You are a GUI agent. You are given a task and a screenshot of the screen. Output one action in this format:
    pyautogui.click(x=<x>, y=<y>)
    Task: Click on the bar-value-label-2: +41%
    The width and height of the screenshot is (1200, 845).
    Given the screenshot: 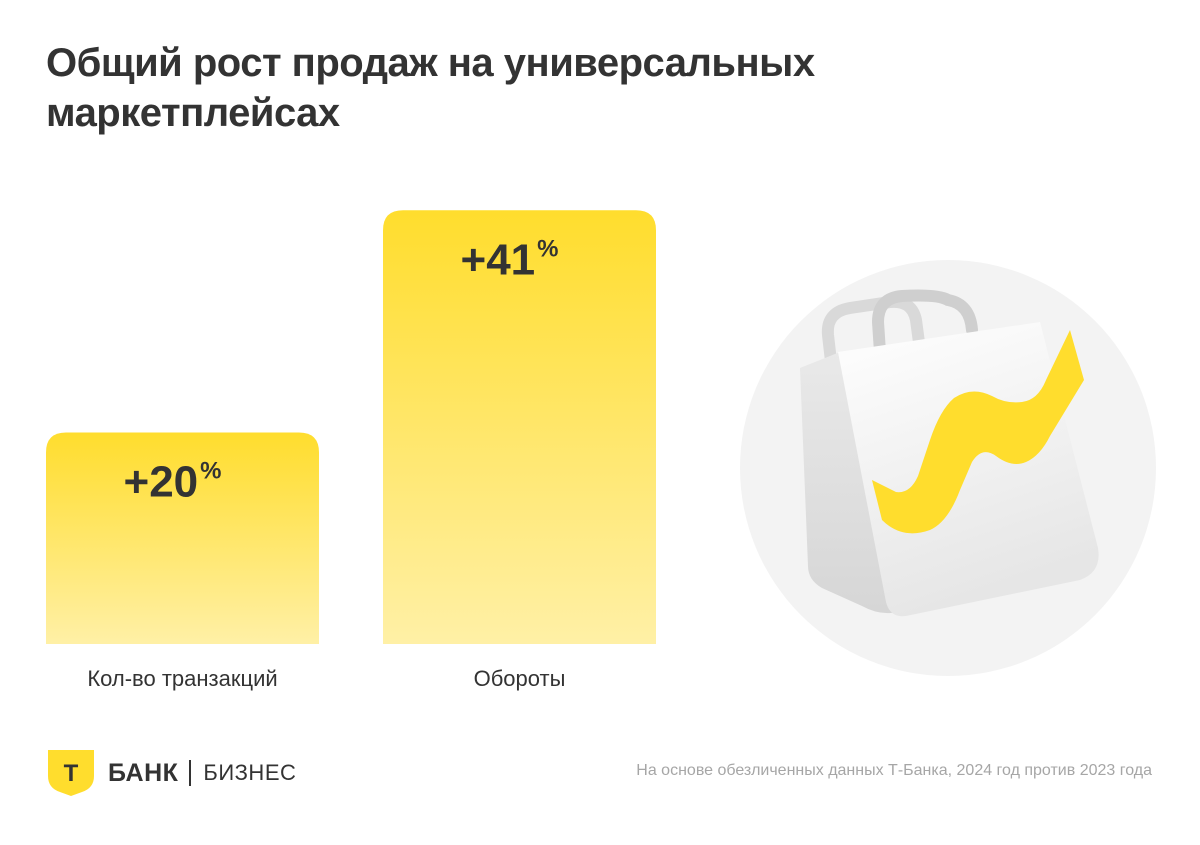 What is the action you would take?
    pyautogui.click(x=510, y=259)
    